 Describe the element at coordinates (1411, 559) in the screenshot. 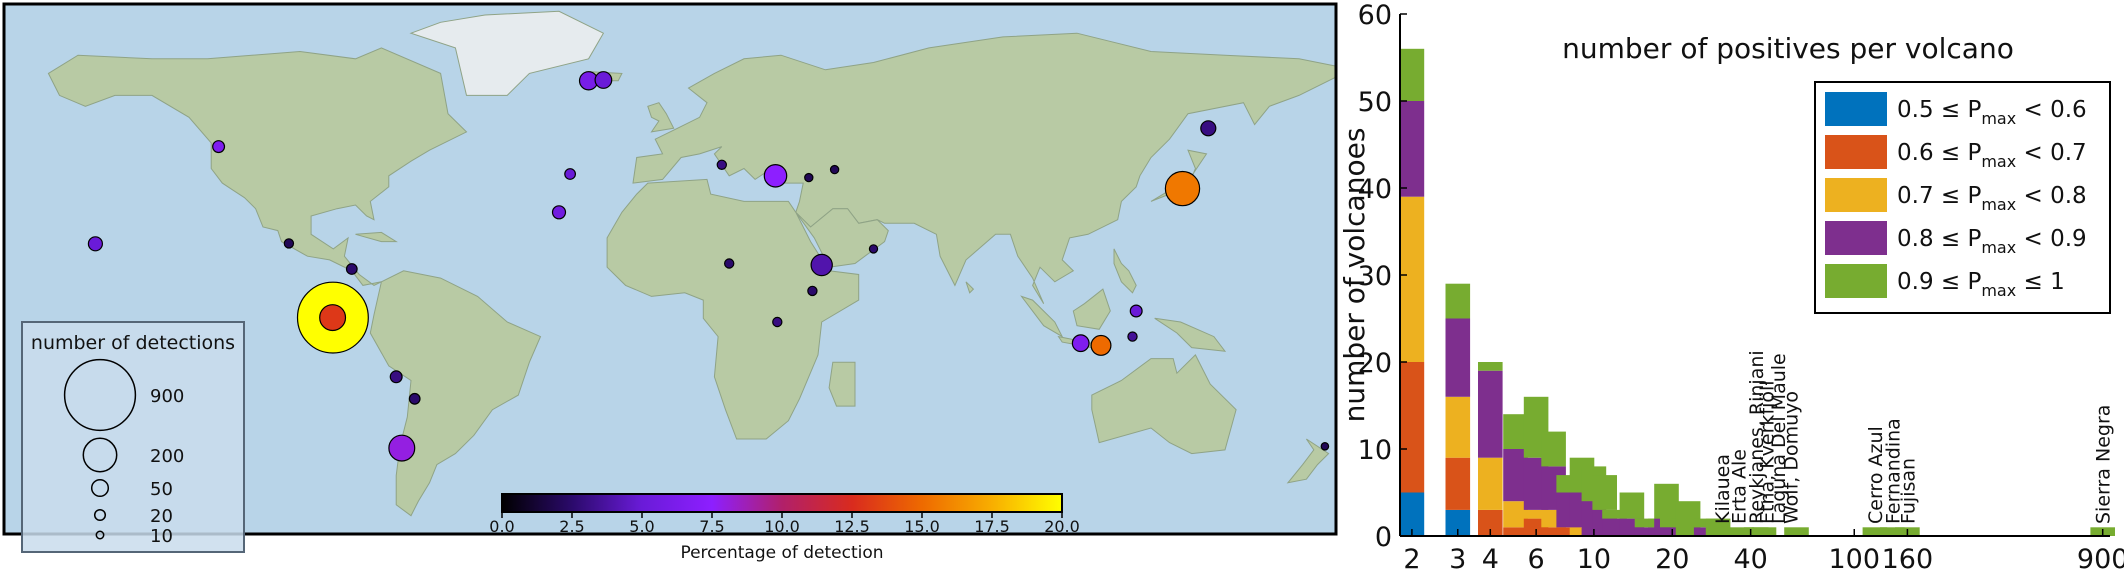

I see `x-tick-label: 2` at that location.